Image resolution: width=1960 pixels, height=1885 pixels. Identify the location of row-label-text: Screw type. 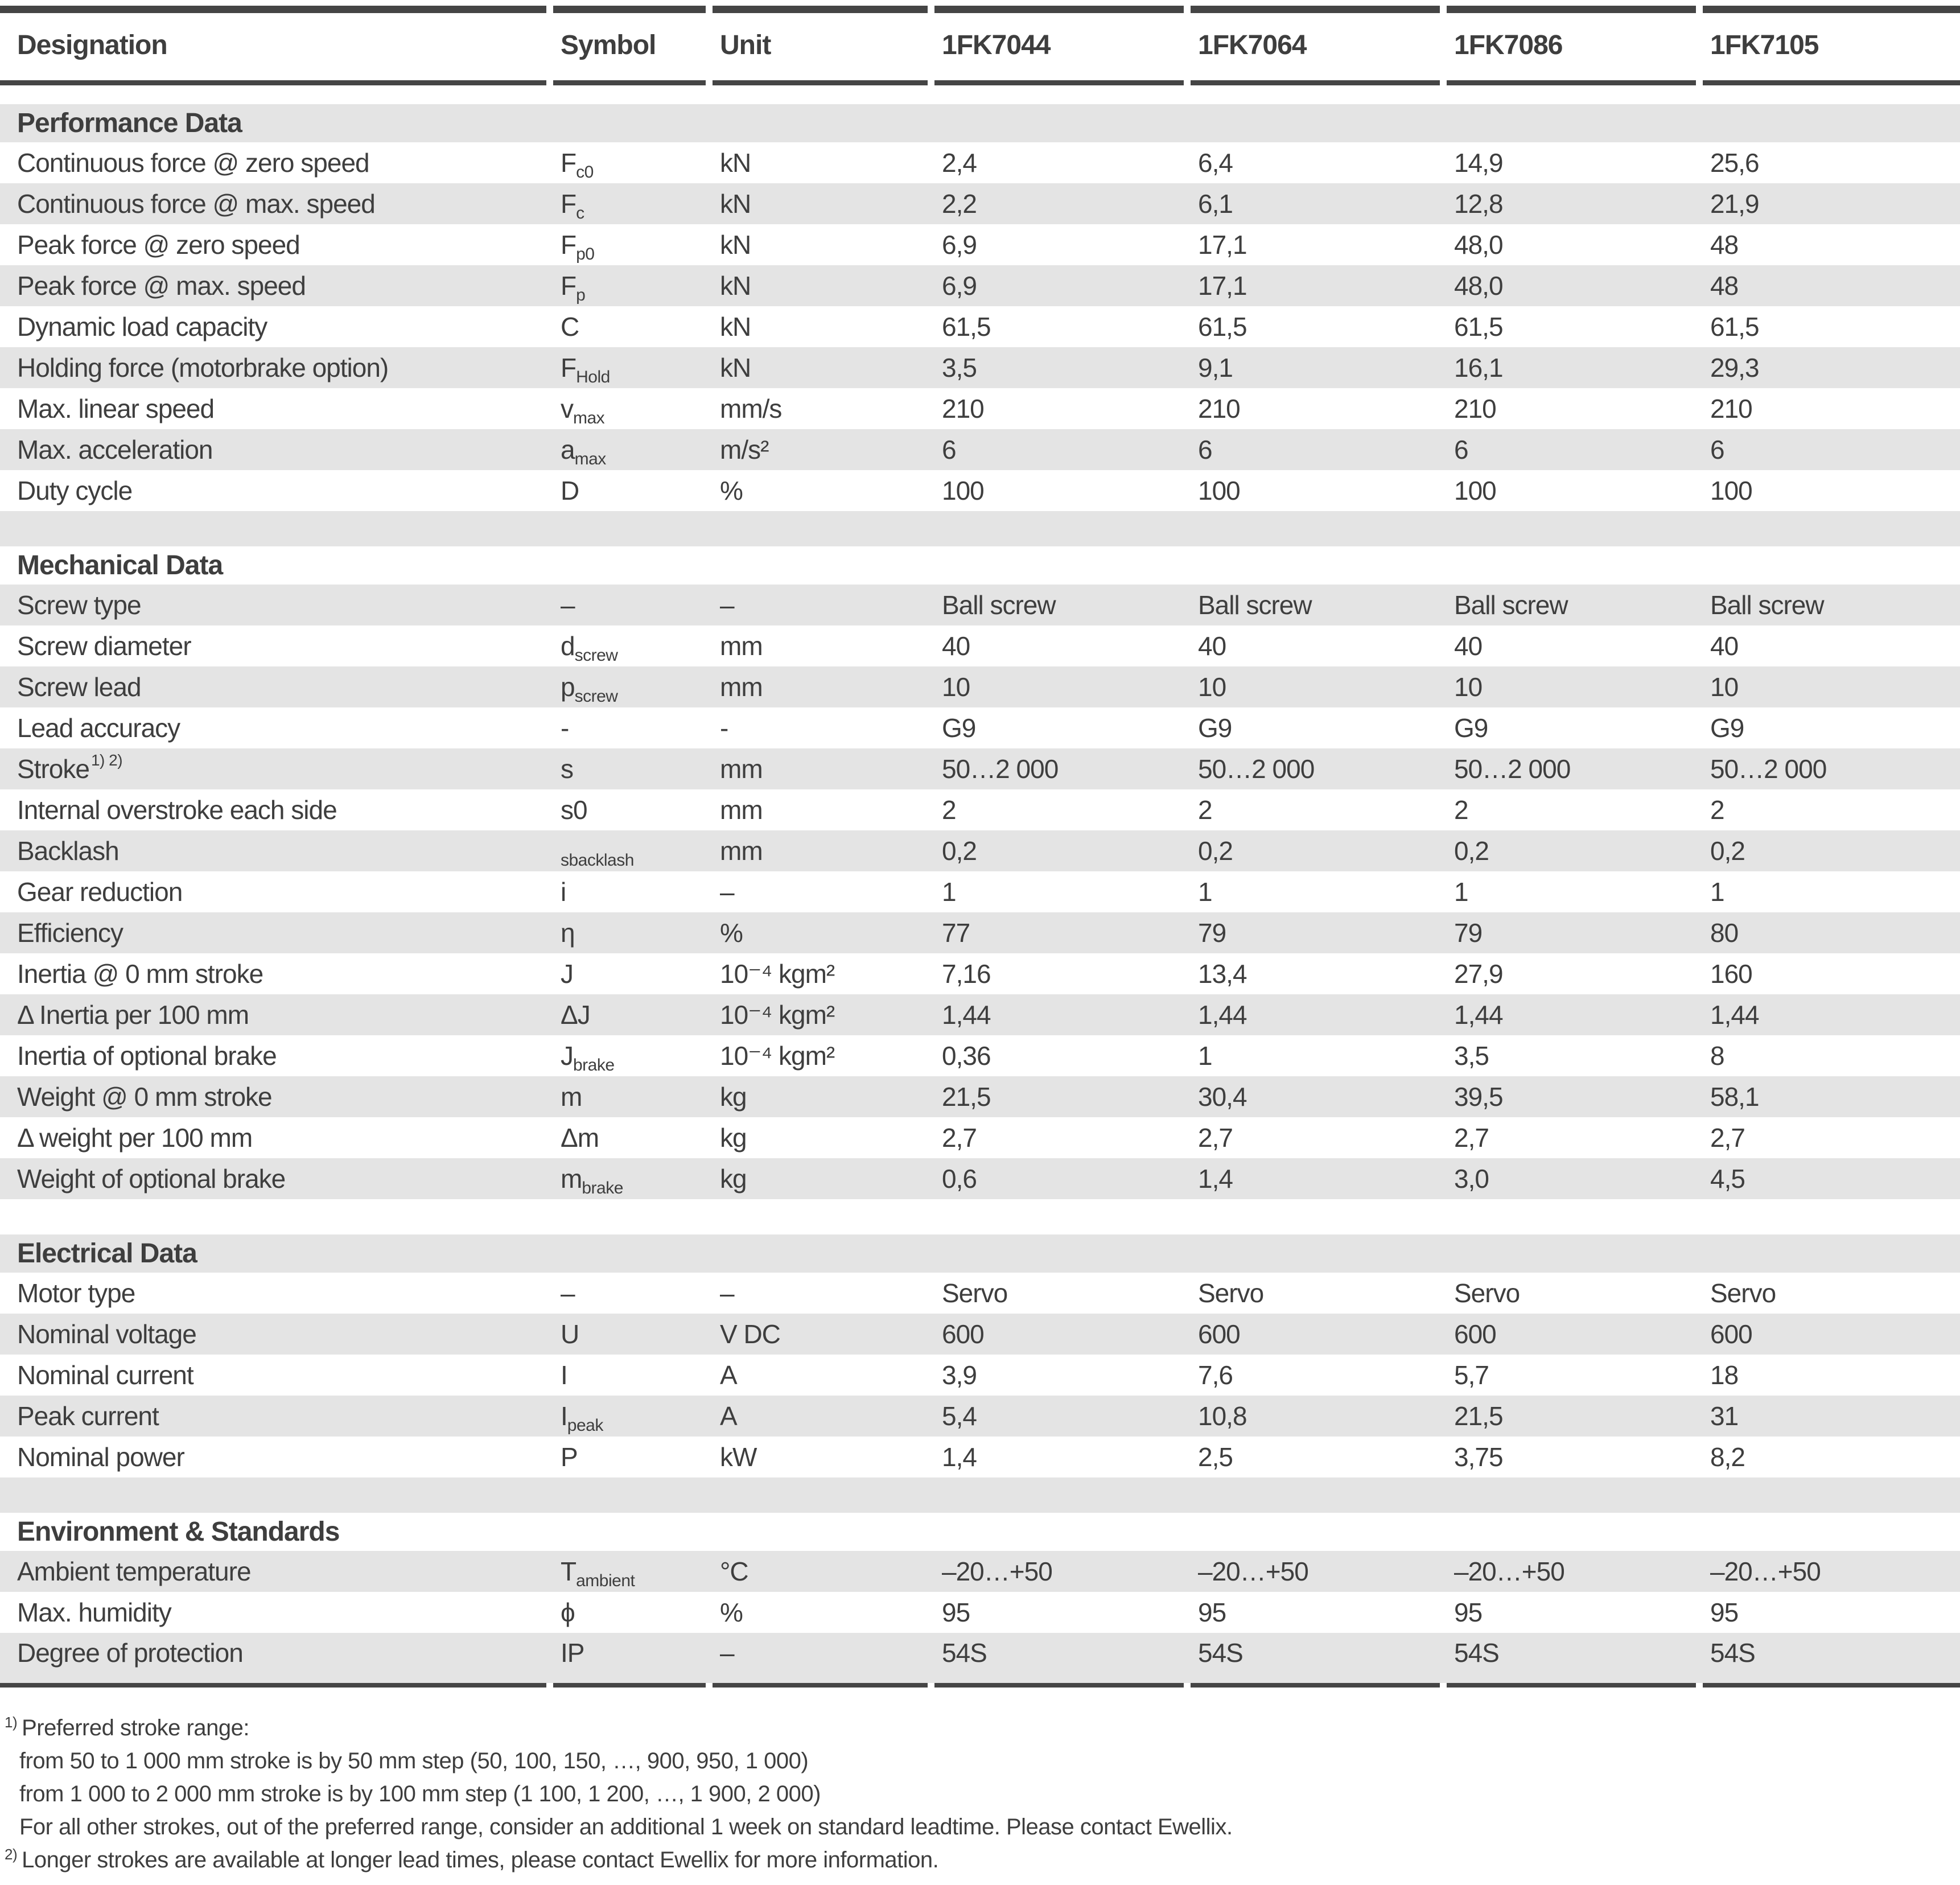
(79, 605).